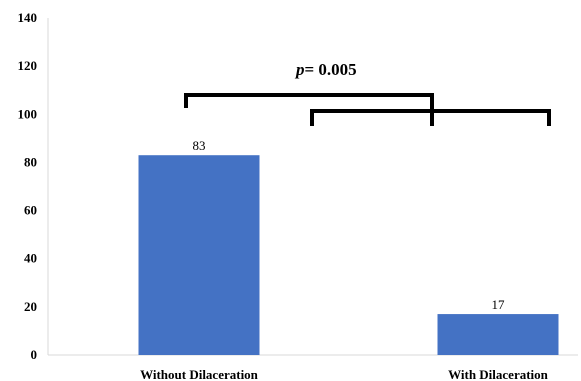 The image size is (581, 381). What do you see at coordinates (28, 17) in the screenshot?
I see `y-tick-label: 140` at bounding box center [28, 17].